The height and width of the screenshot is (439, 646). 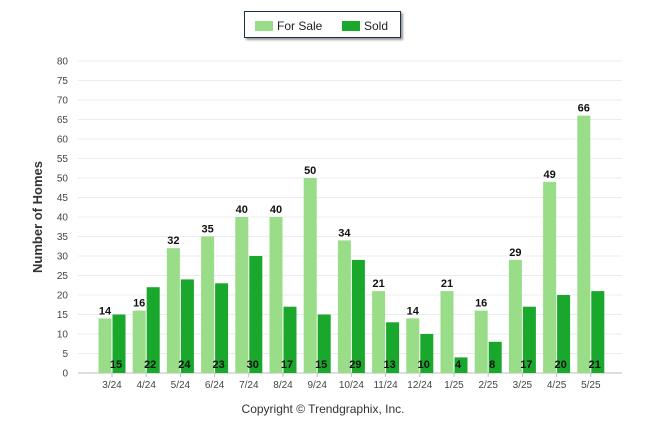 What do you see at coordinates (351, 26) in the screenshot?
I see `legend-swatch-sold` at bounding box center [351, 26].